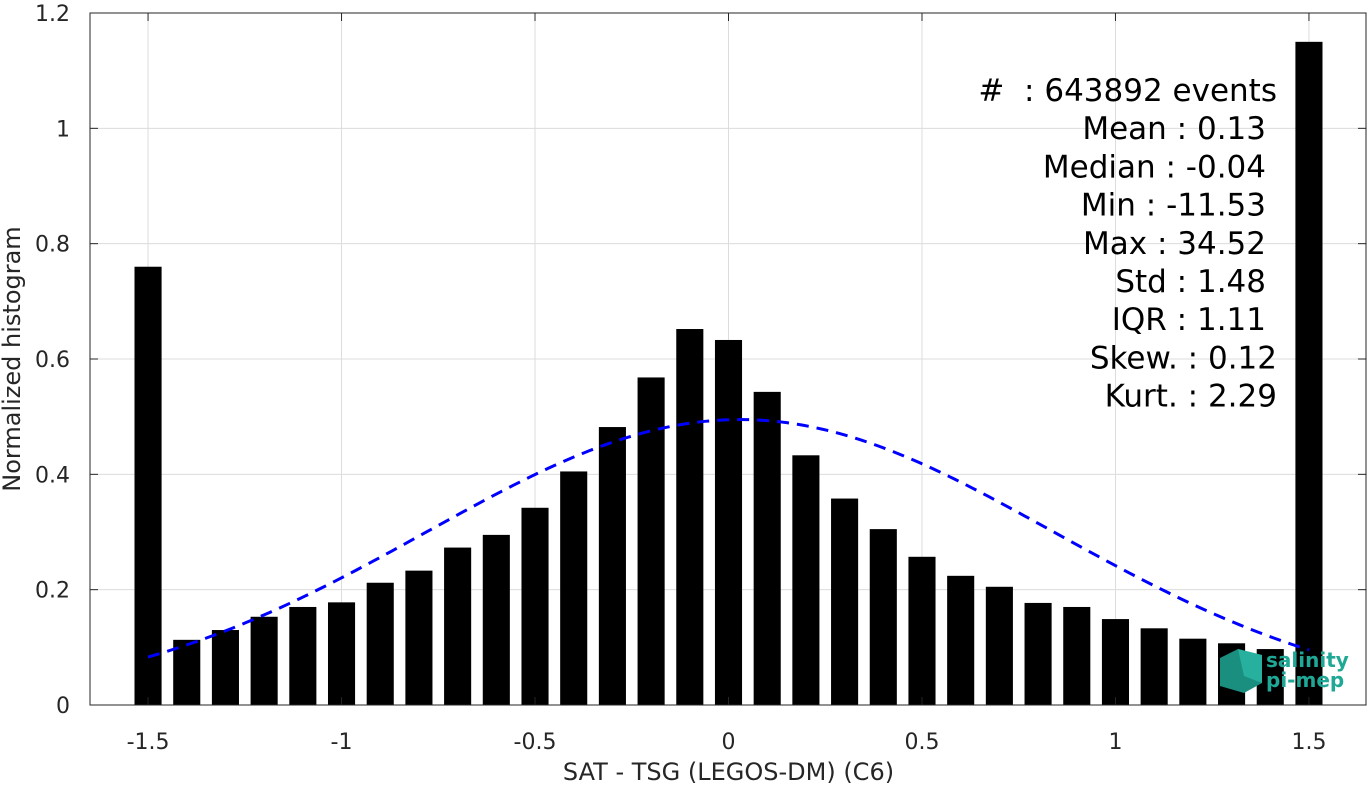  I want to click on x-tick-label: -1.5, so click(148, 742).